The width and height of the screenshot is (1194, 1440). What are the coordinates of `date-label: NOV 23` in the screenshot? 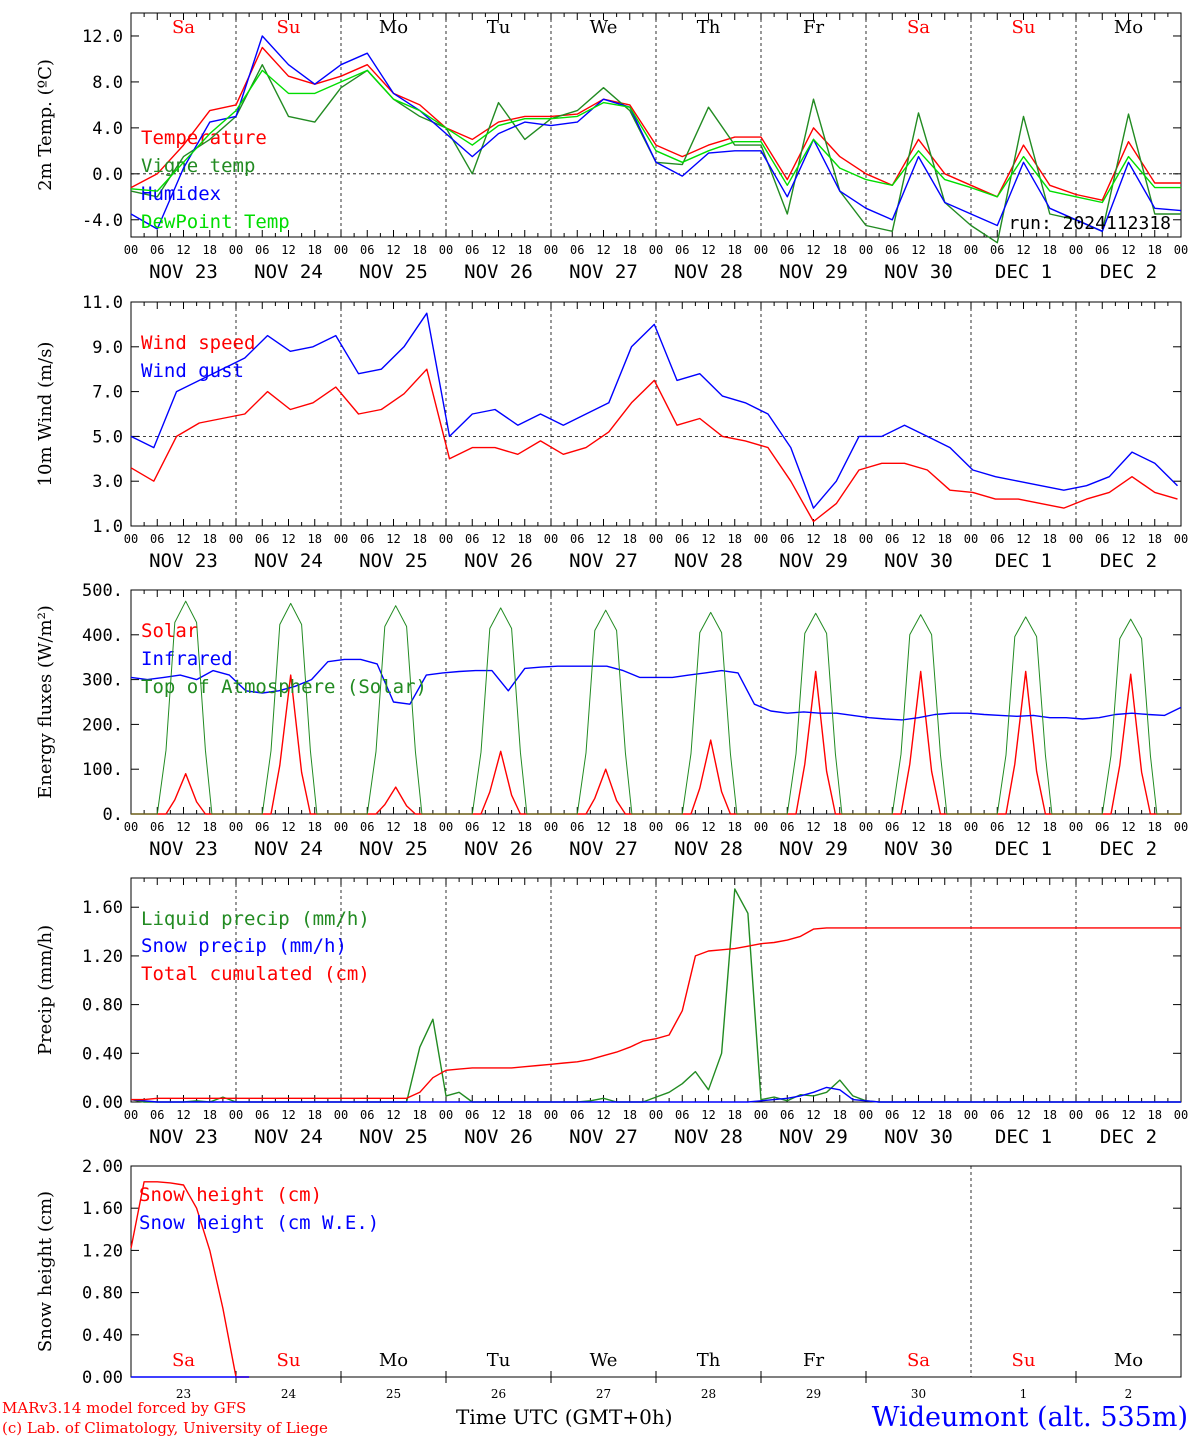 It's located at (183, 849).